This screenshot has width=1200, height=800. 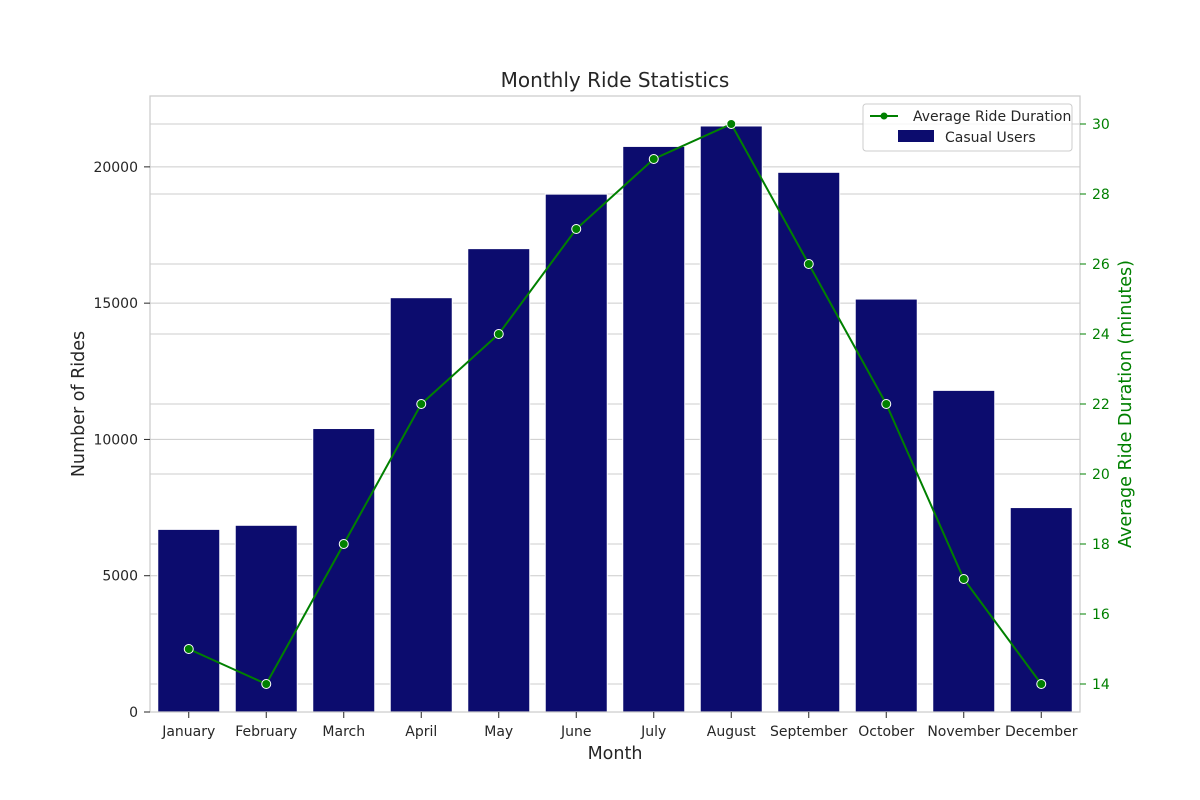 What do you see at coordinates (1101, 265) in the screenshot?
I see `y2-tick-label: 26` at bounding box center [1101, 265].